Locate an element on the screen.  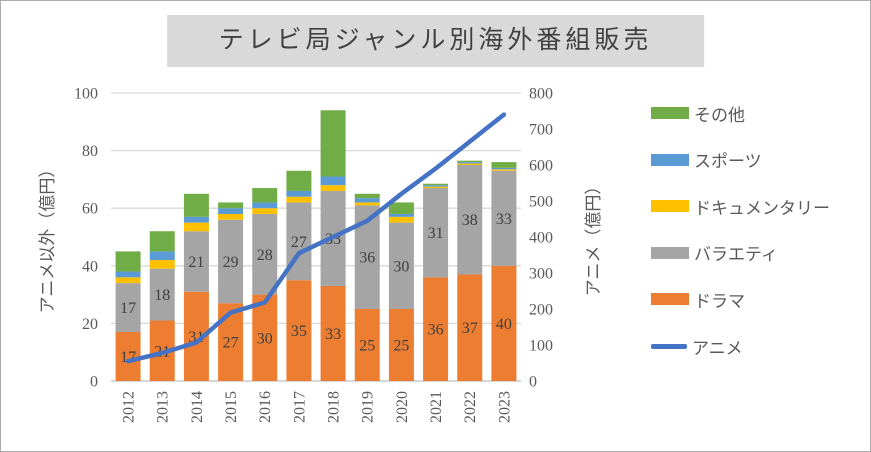
x-axis-category-label: 2015 is located at coordinates (231, 407).